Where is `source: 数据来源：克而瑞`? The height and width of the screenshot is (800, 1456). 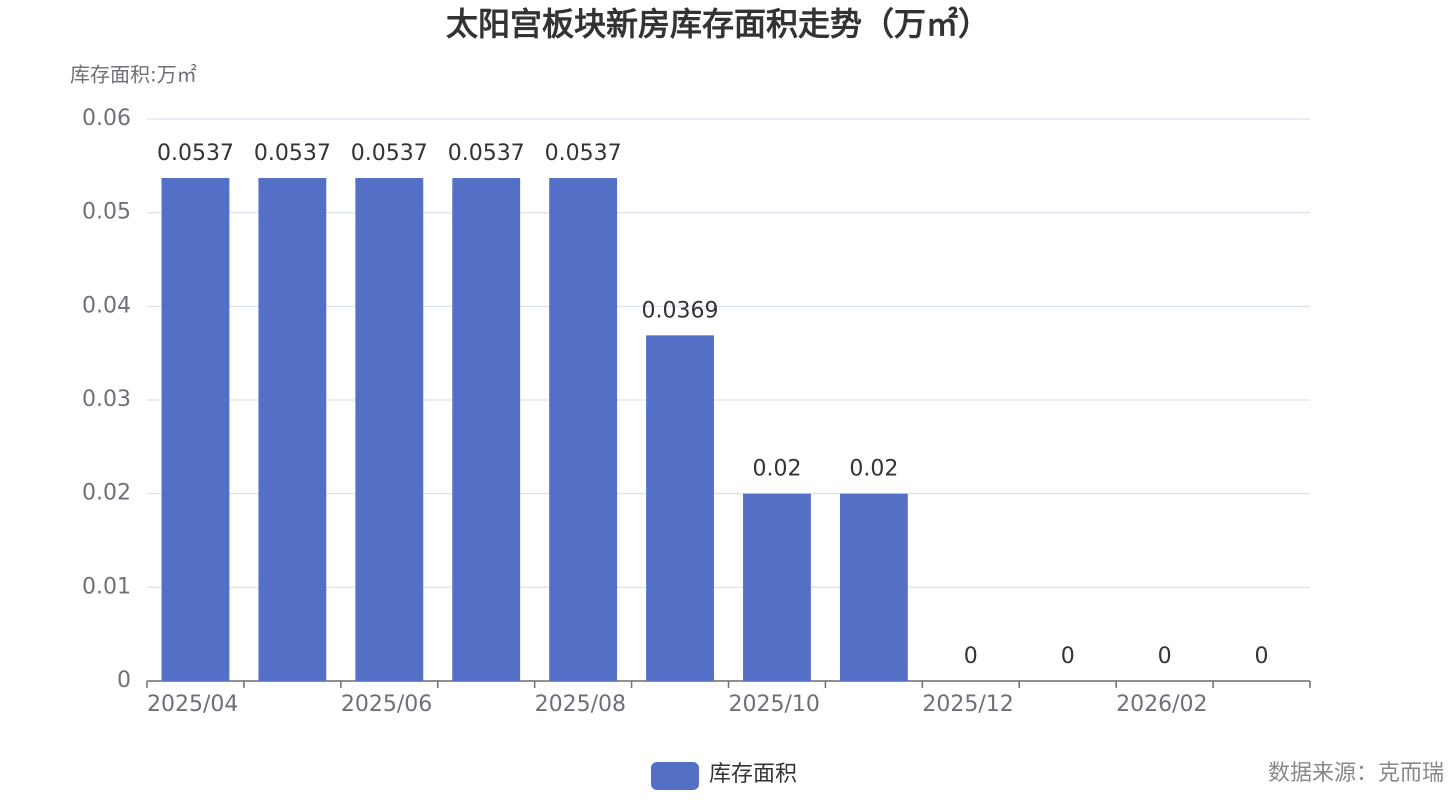 source: 数据来源：克而瑞 is located at coordinates (1356, 773).